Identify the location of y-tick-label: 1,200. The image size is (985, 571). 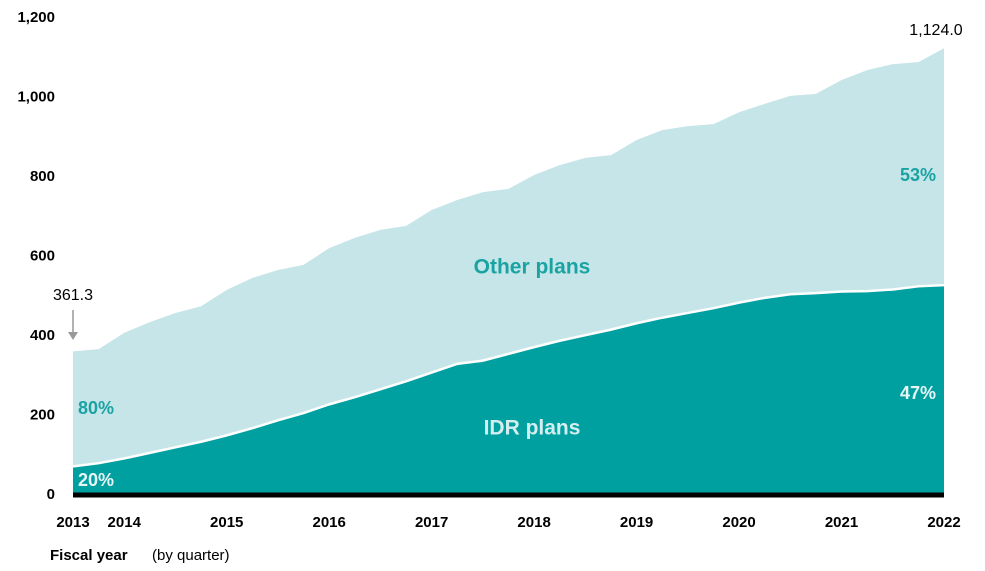
(36, 17).